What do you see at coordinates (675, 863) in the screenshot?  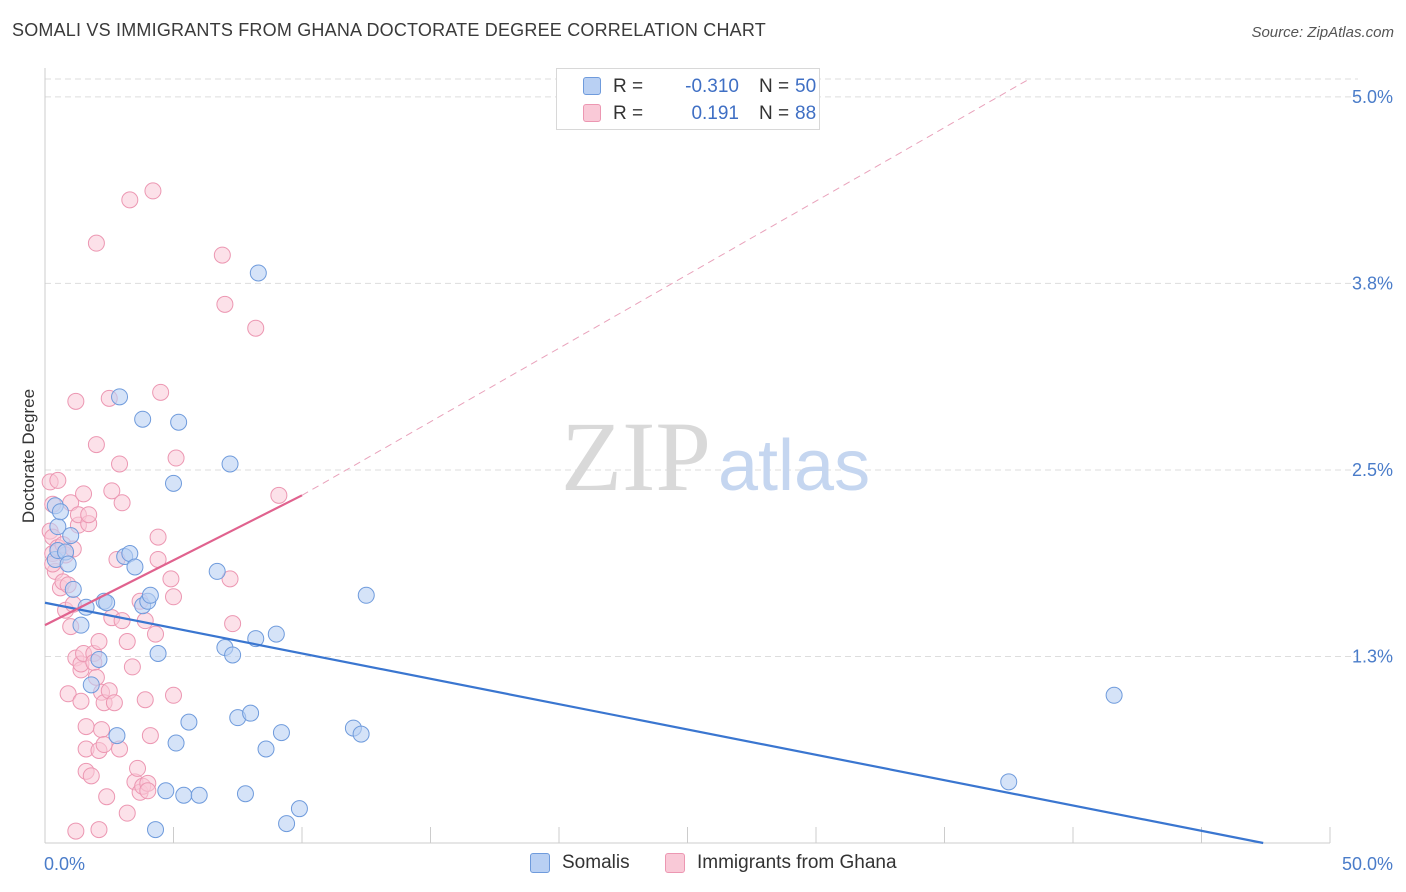 I see `legend-swatch-ghana-bottom` at bounding box center [675, 863].